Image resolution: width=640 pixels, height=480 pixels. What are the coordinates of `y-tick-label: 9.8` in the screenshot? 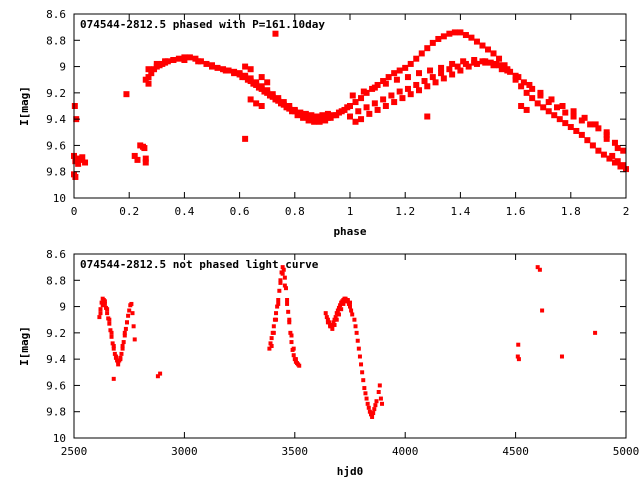 It's located at (56, 412).